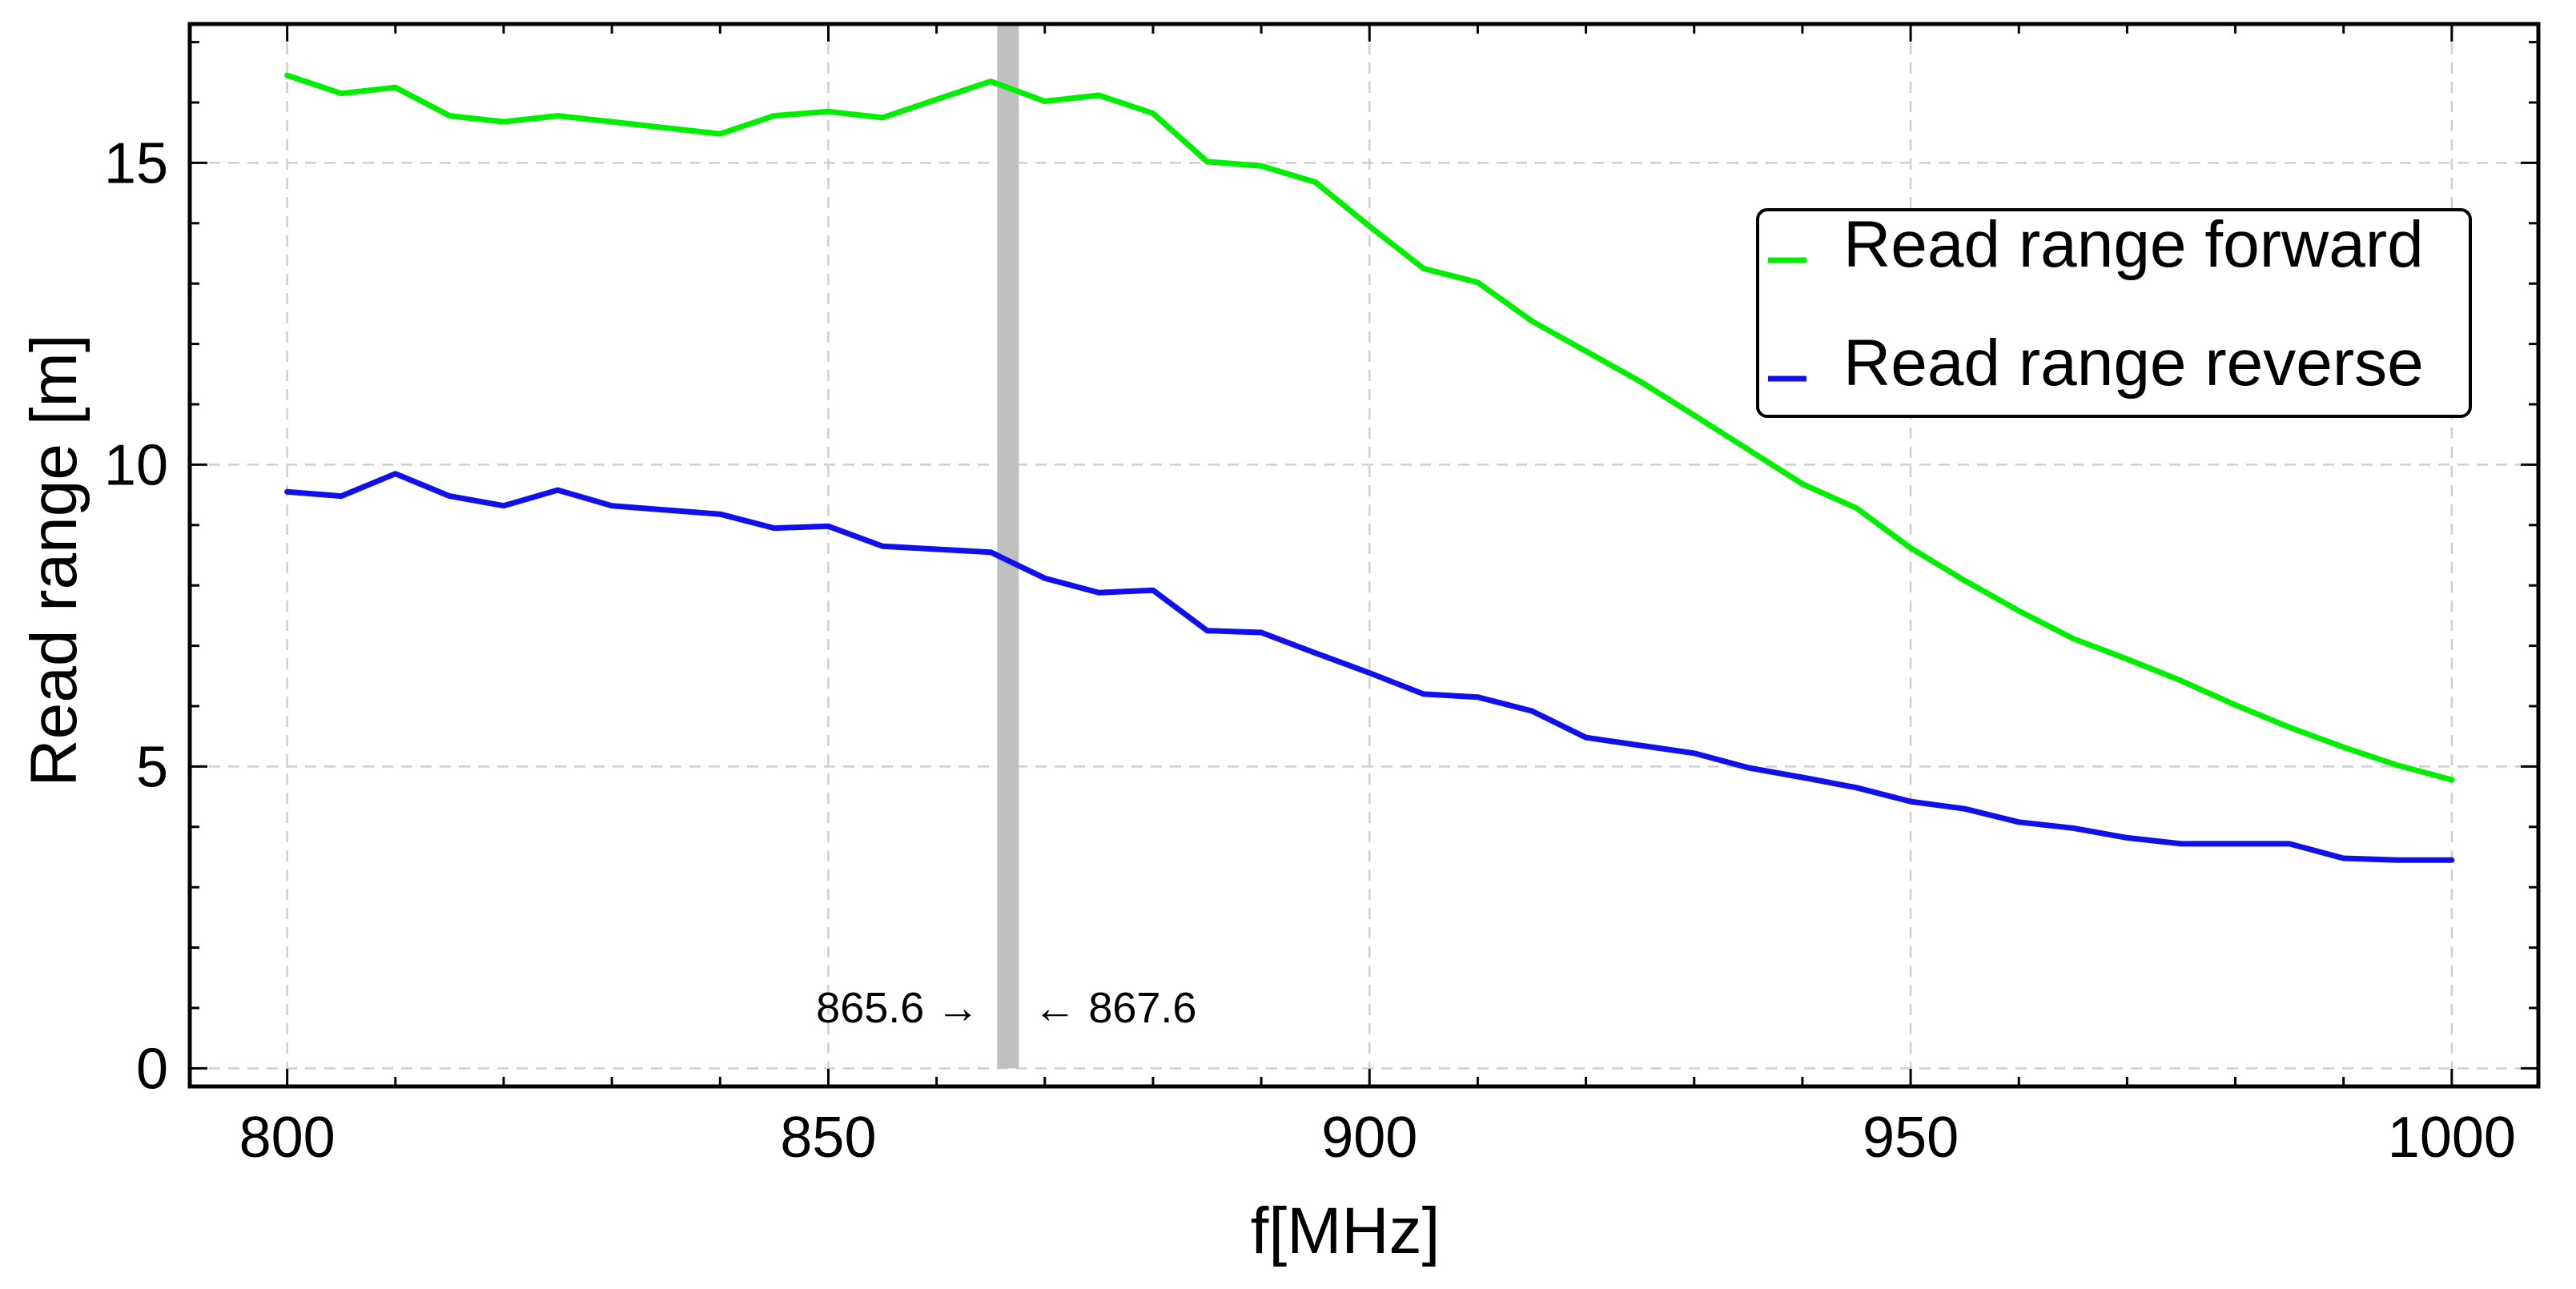 The height and width of the screenshot is (1289, 2576). I want to click on legend-box, so click(2114, 313).